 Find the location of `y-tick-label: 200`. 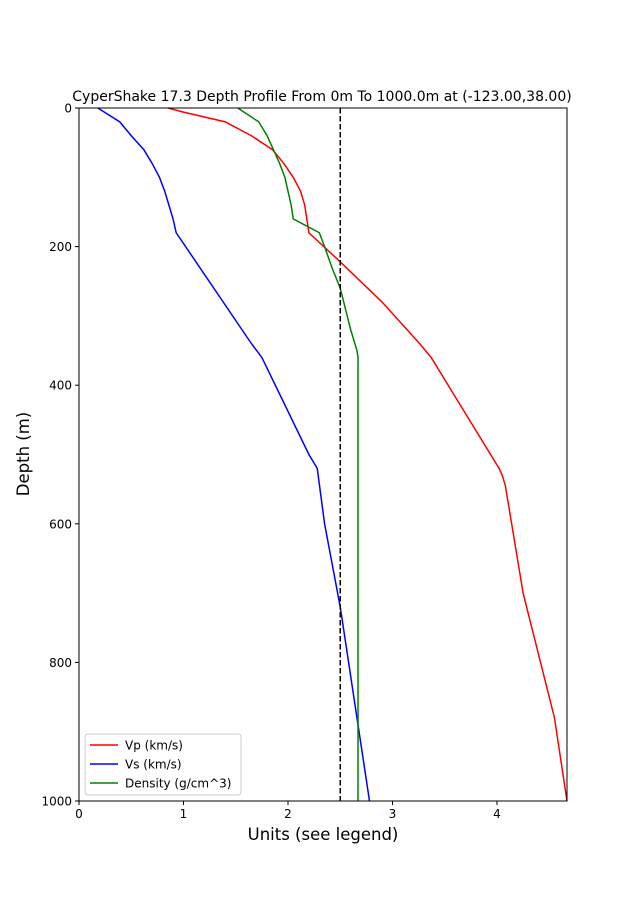

y-tick-label: 200 is located at coordinates (60, 247).